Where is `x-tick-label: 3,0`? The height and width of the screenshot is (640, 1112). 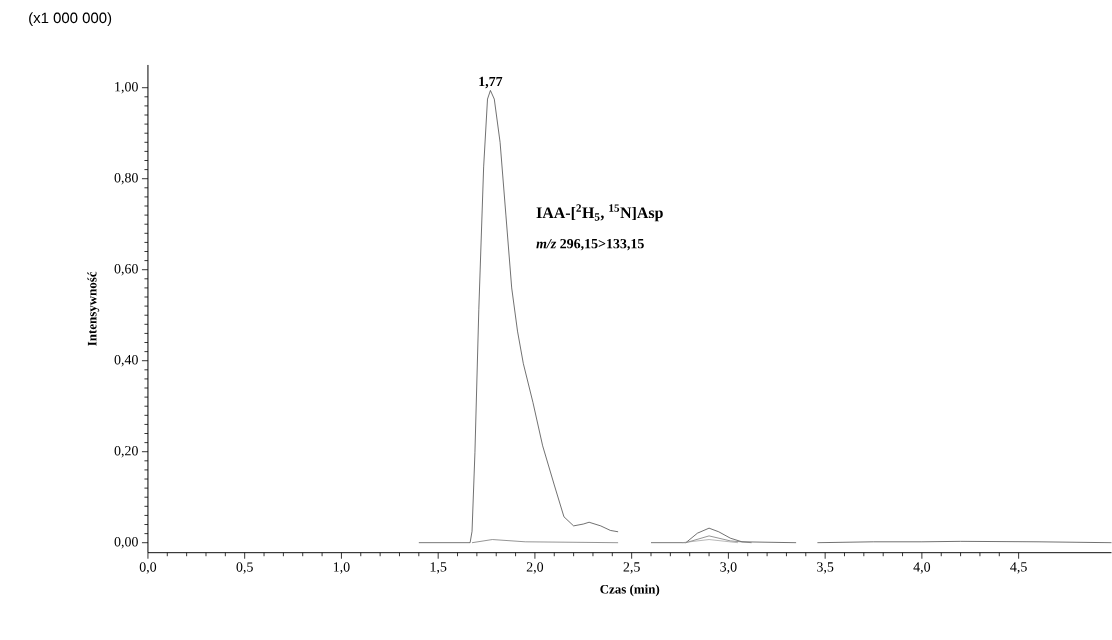
x-tick-label: 3,0 is located at coordinates (728, 568).